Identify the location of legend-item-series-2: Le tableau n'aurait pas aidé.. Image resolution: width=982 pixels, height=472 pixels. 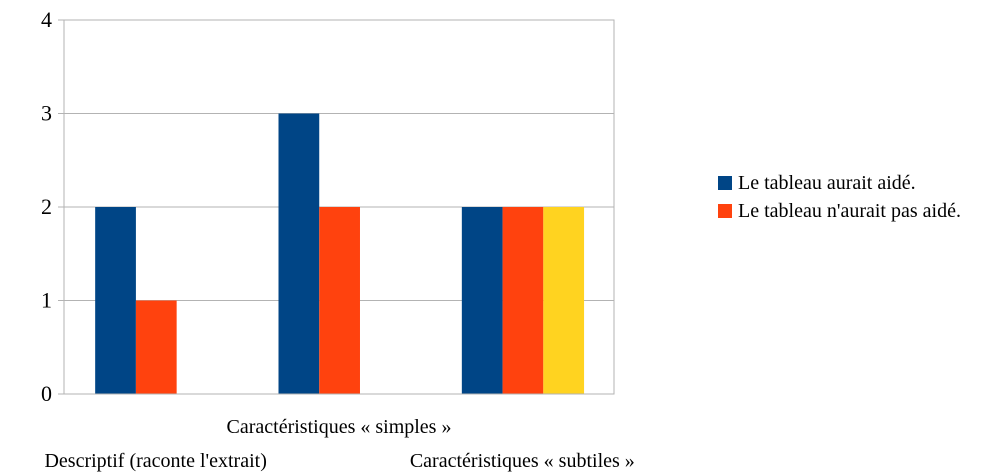
(849, 211).